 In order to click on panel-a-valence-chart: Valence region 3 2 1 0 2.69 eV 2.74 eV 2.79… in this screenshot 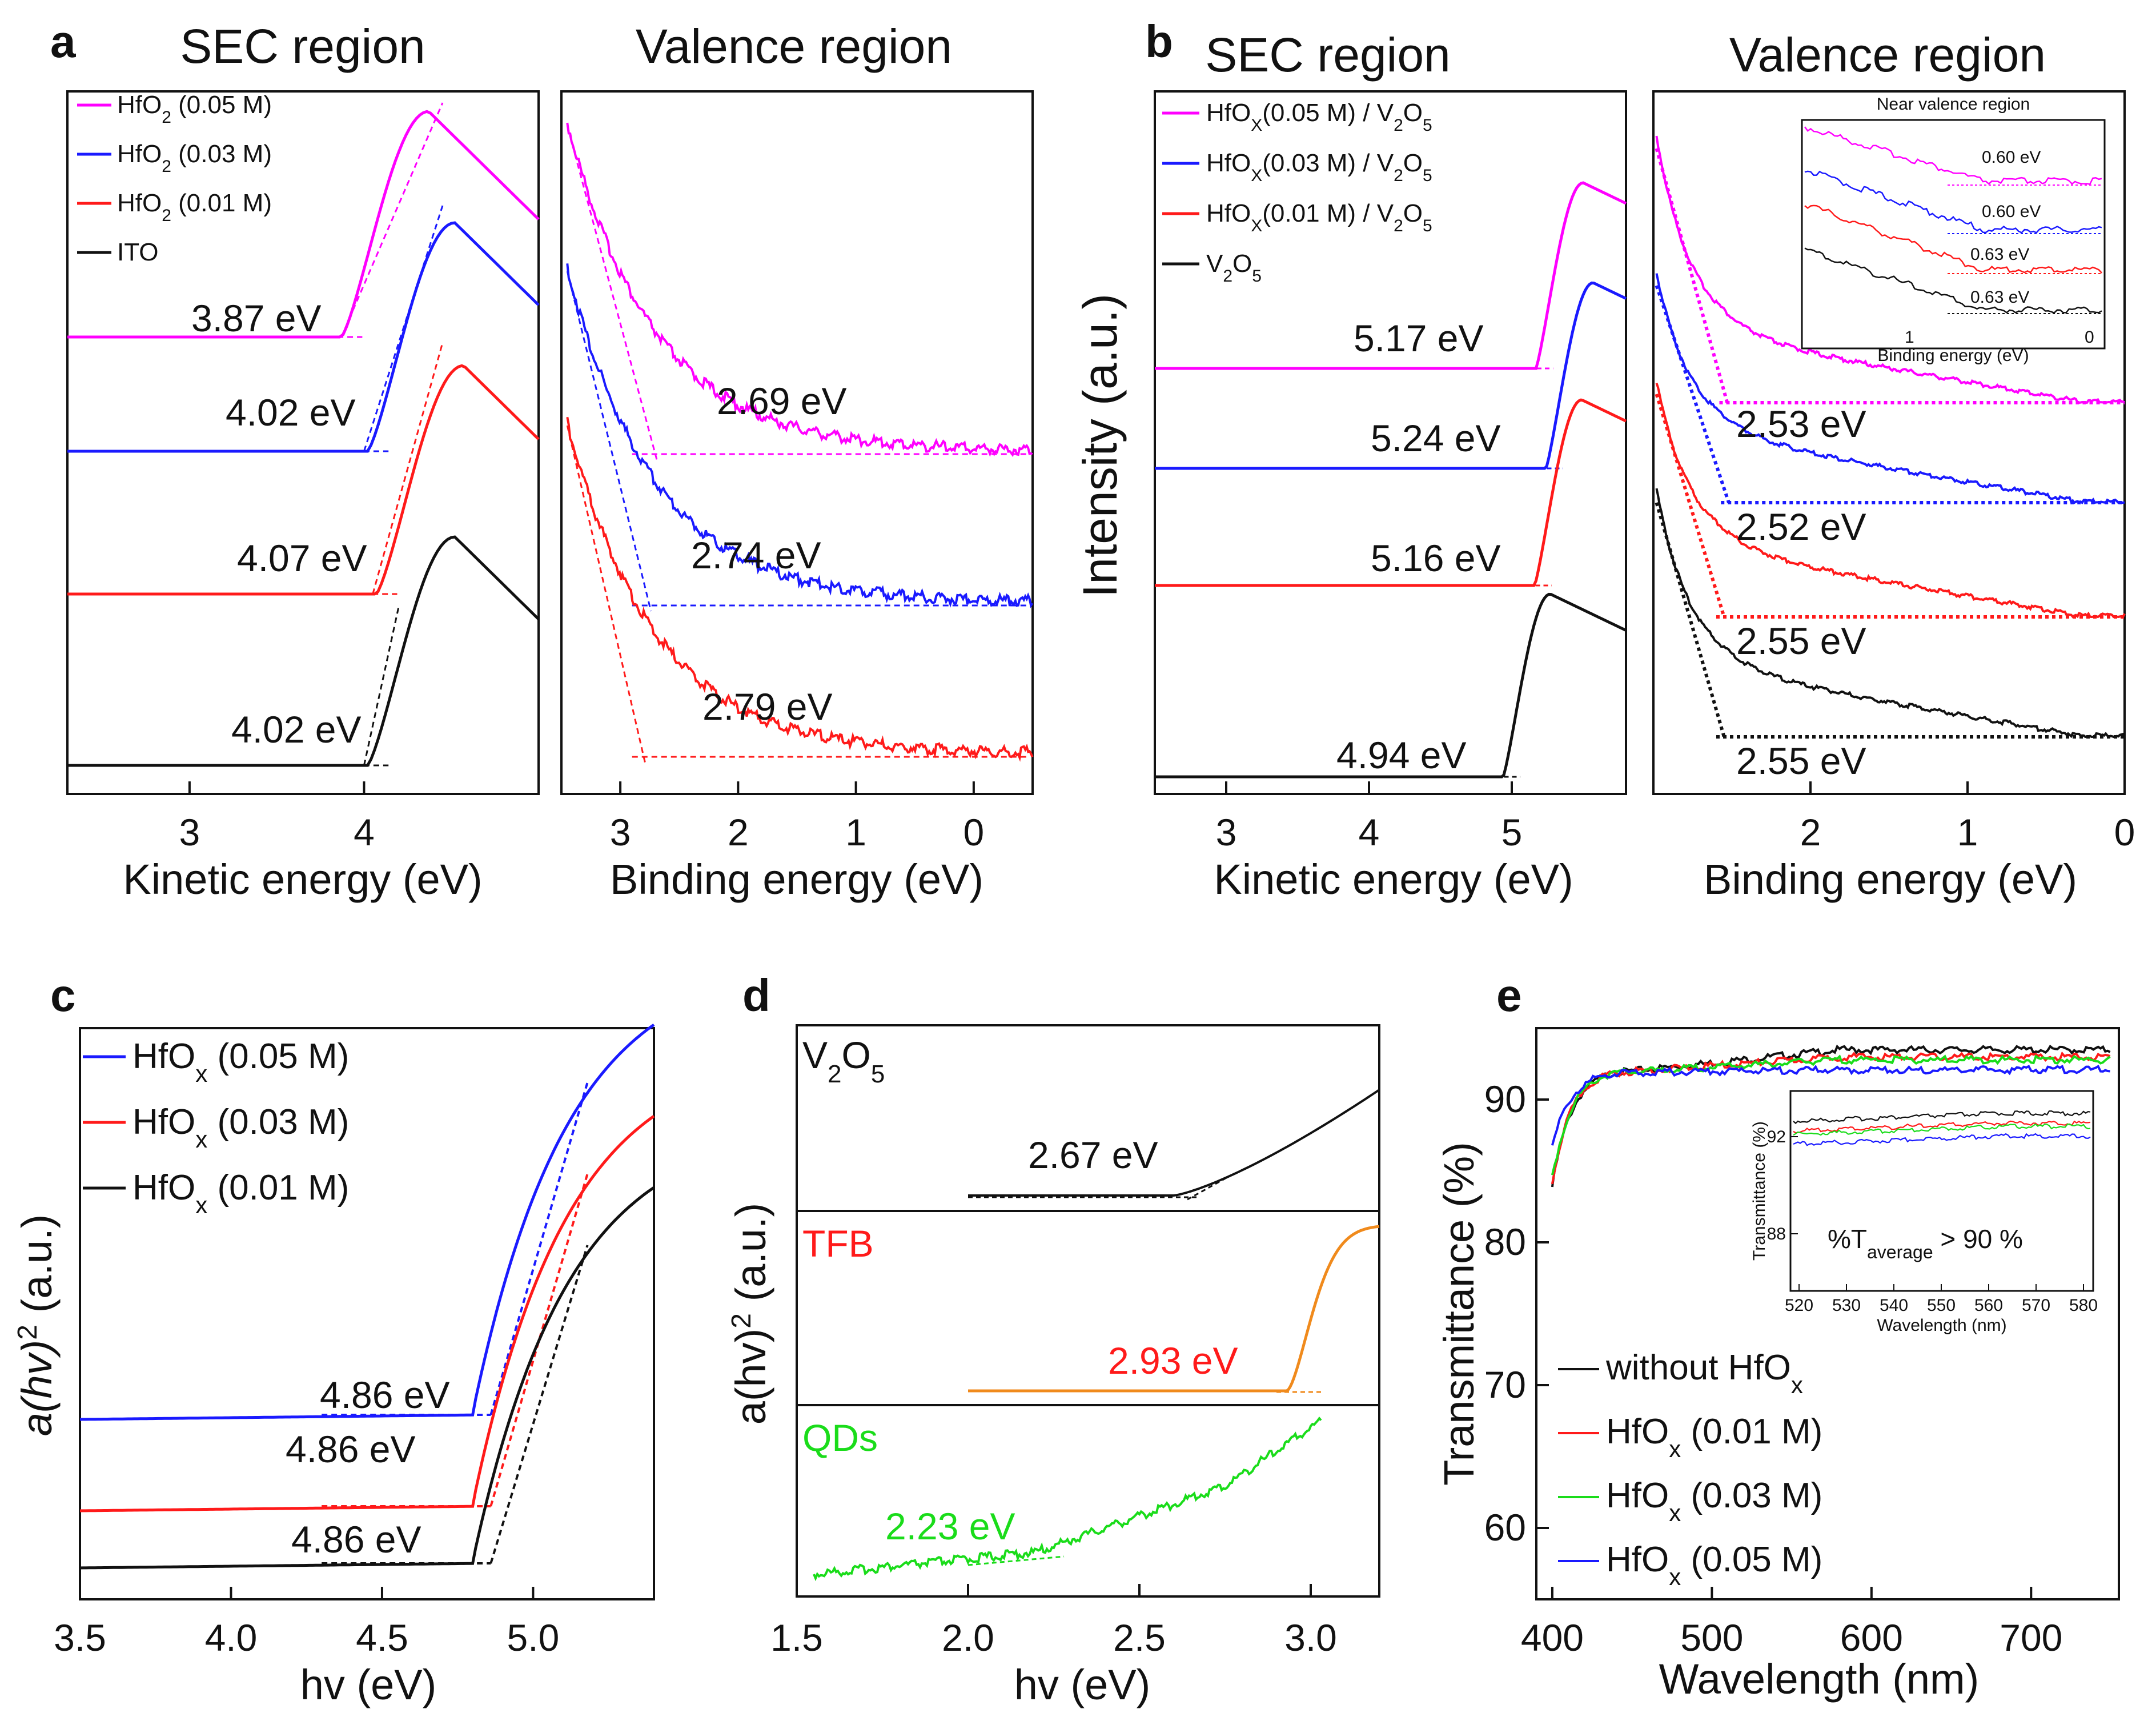, I will do `click(797, 461)`.